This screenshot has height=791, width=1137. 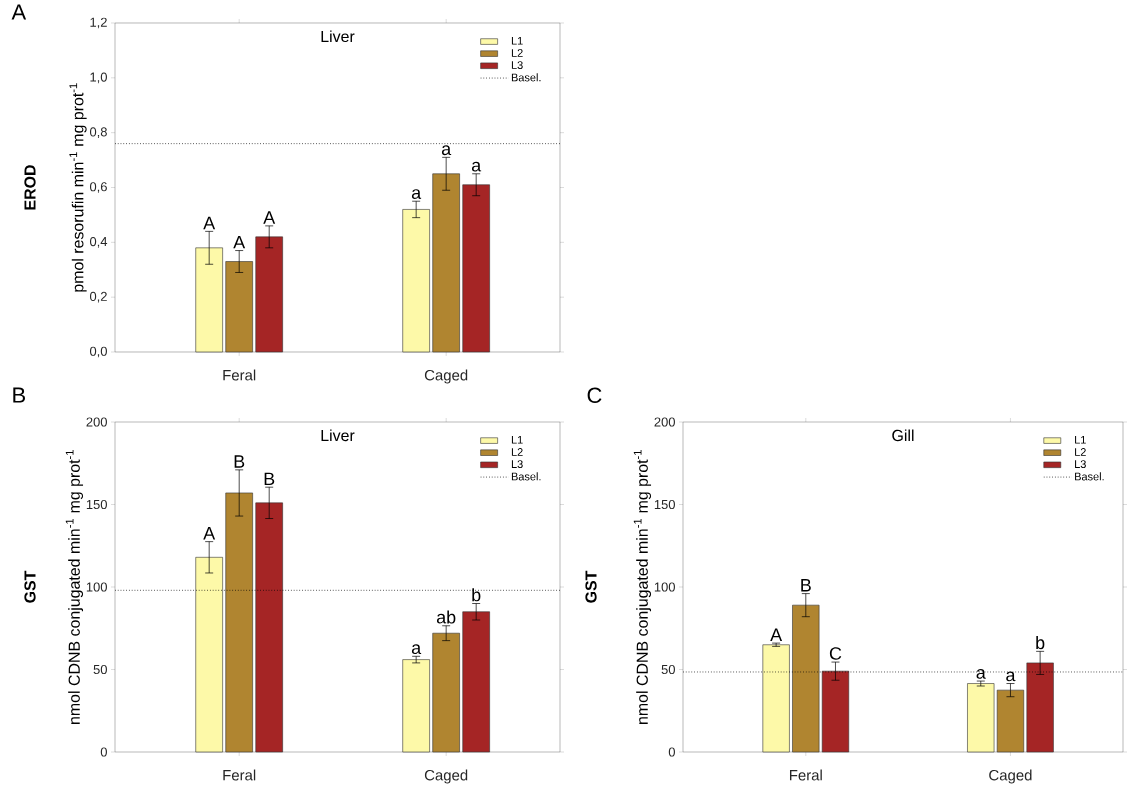 I want to click on text: A, so click(x=19, y=12).